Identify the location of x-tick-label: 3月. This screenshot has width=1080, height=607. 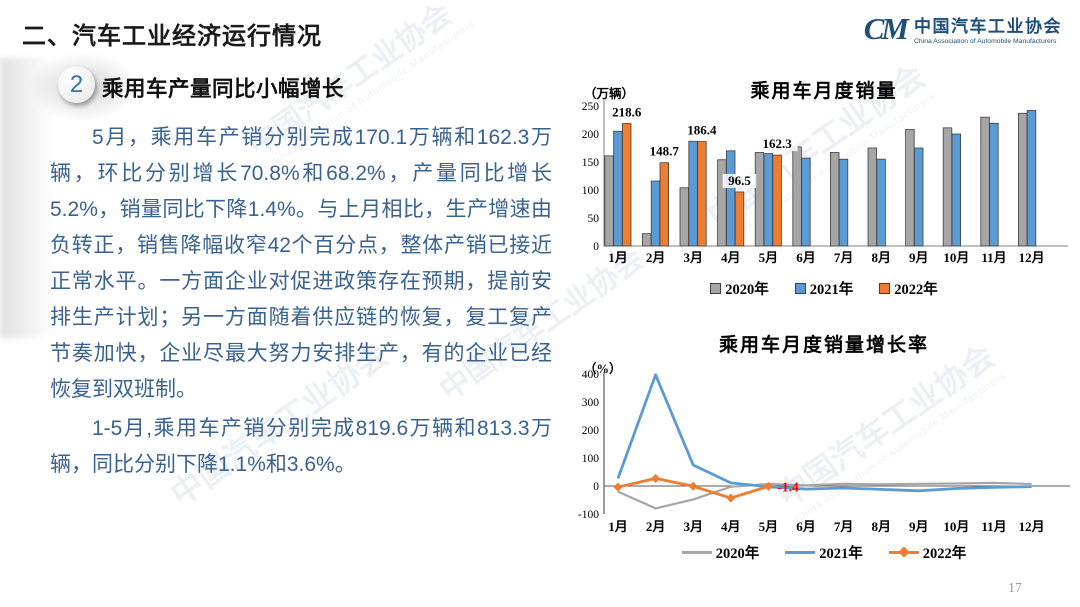
(693, 257).